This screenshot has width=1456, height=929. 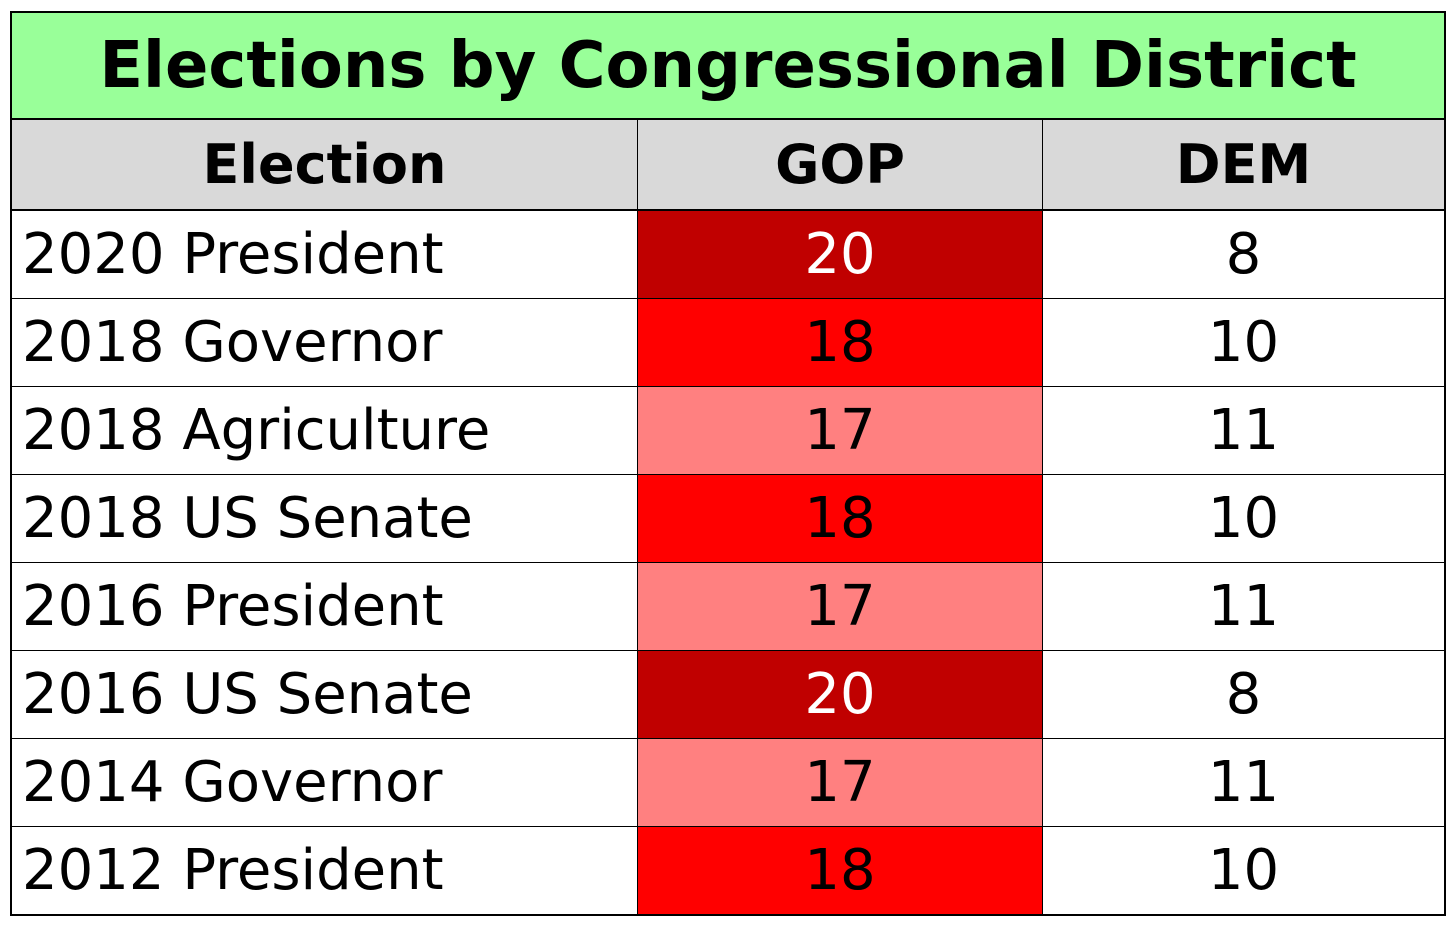 I want to click on table-row: 2020 President 20 8, so click(x=728, y=255).